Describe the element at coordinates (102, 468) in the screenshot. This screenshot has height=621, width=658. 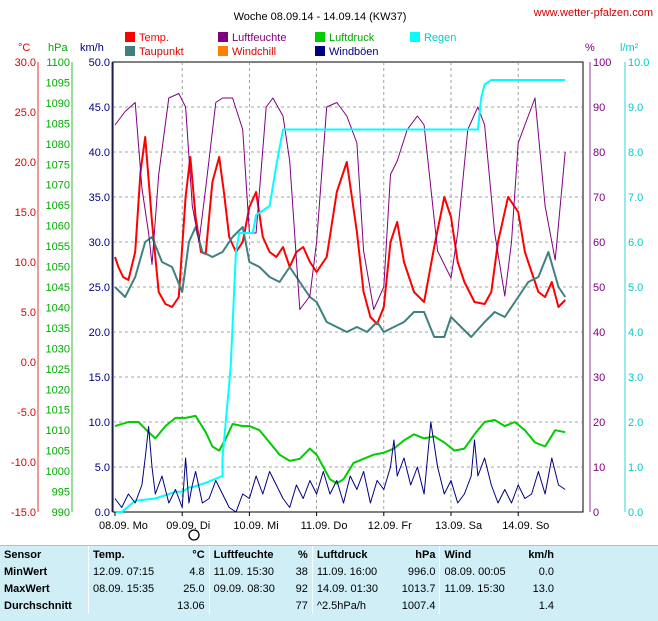
I see `wind-tick-label: 5.0` at that location.